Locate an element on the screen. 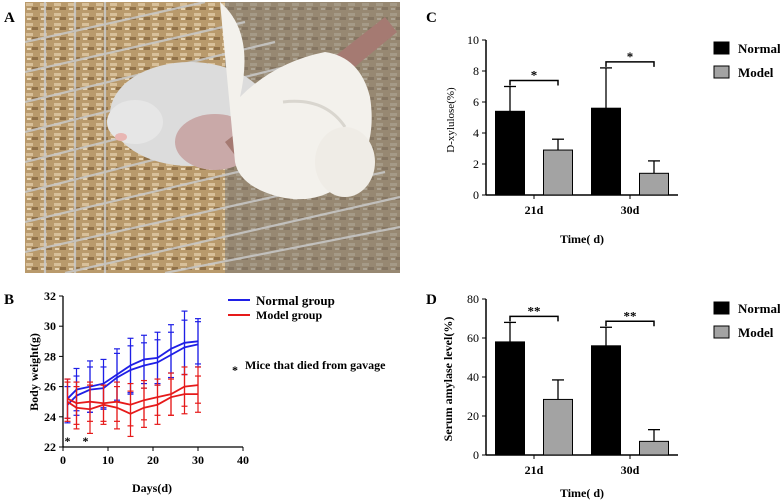 This screenshot has height=504, width=780. x-tick-label: 10 is located at coordinates (108, 460).